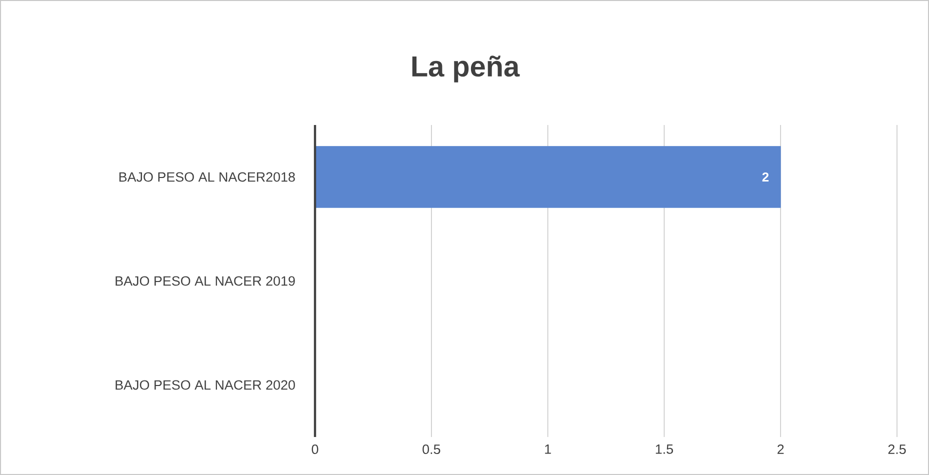  Describe the element at coordinates (315, 449) in the screenshot. I see `x-tick-label: 0` at that location.